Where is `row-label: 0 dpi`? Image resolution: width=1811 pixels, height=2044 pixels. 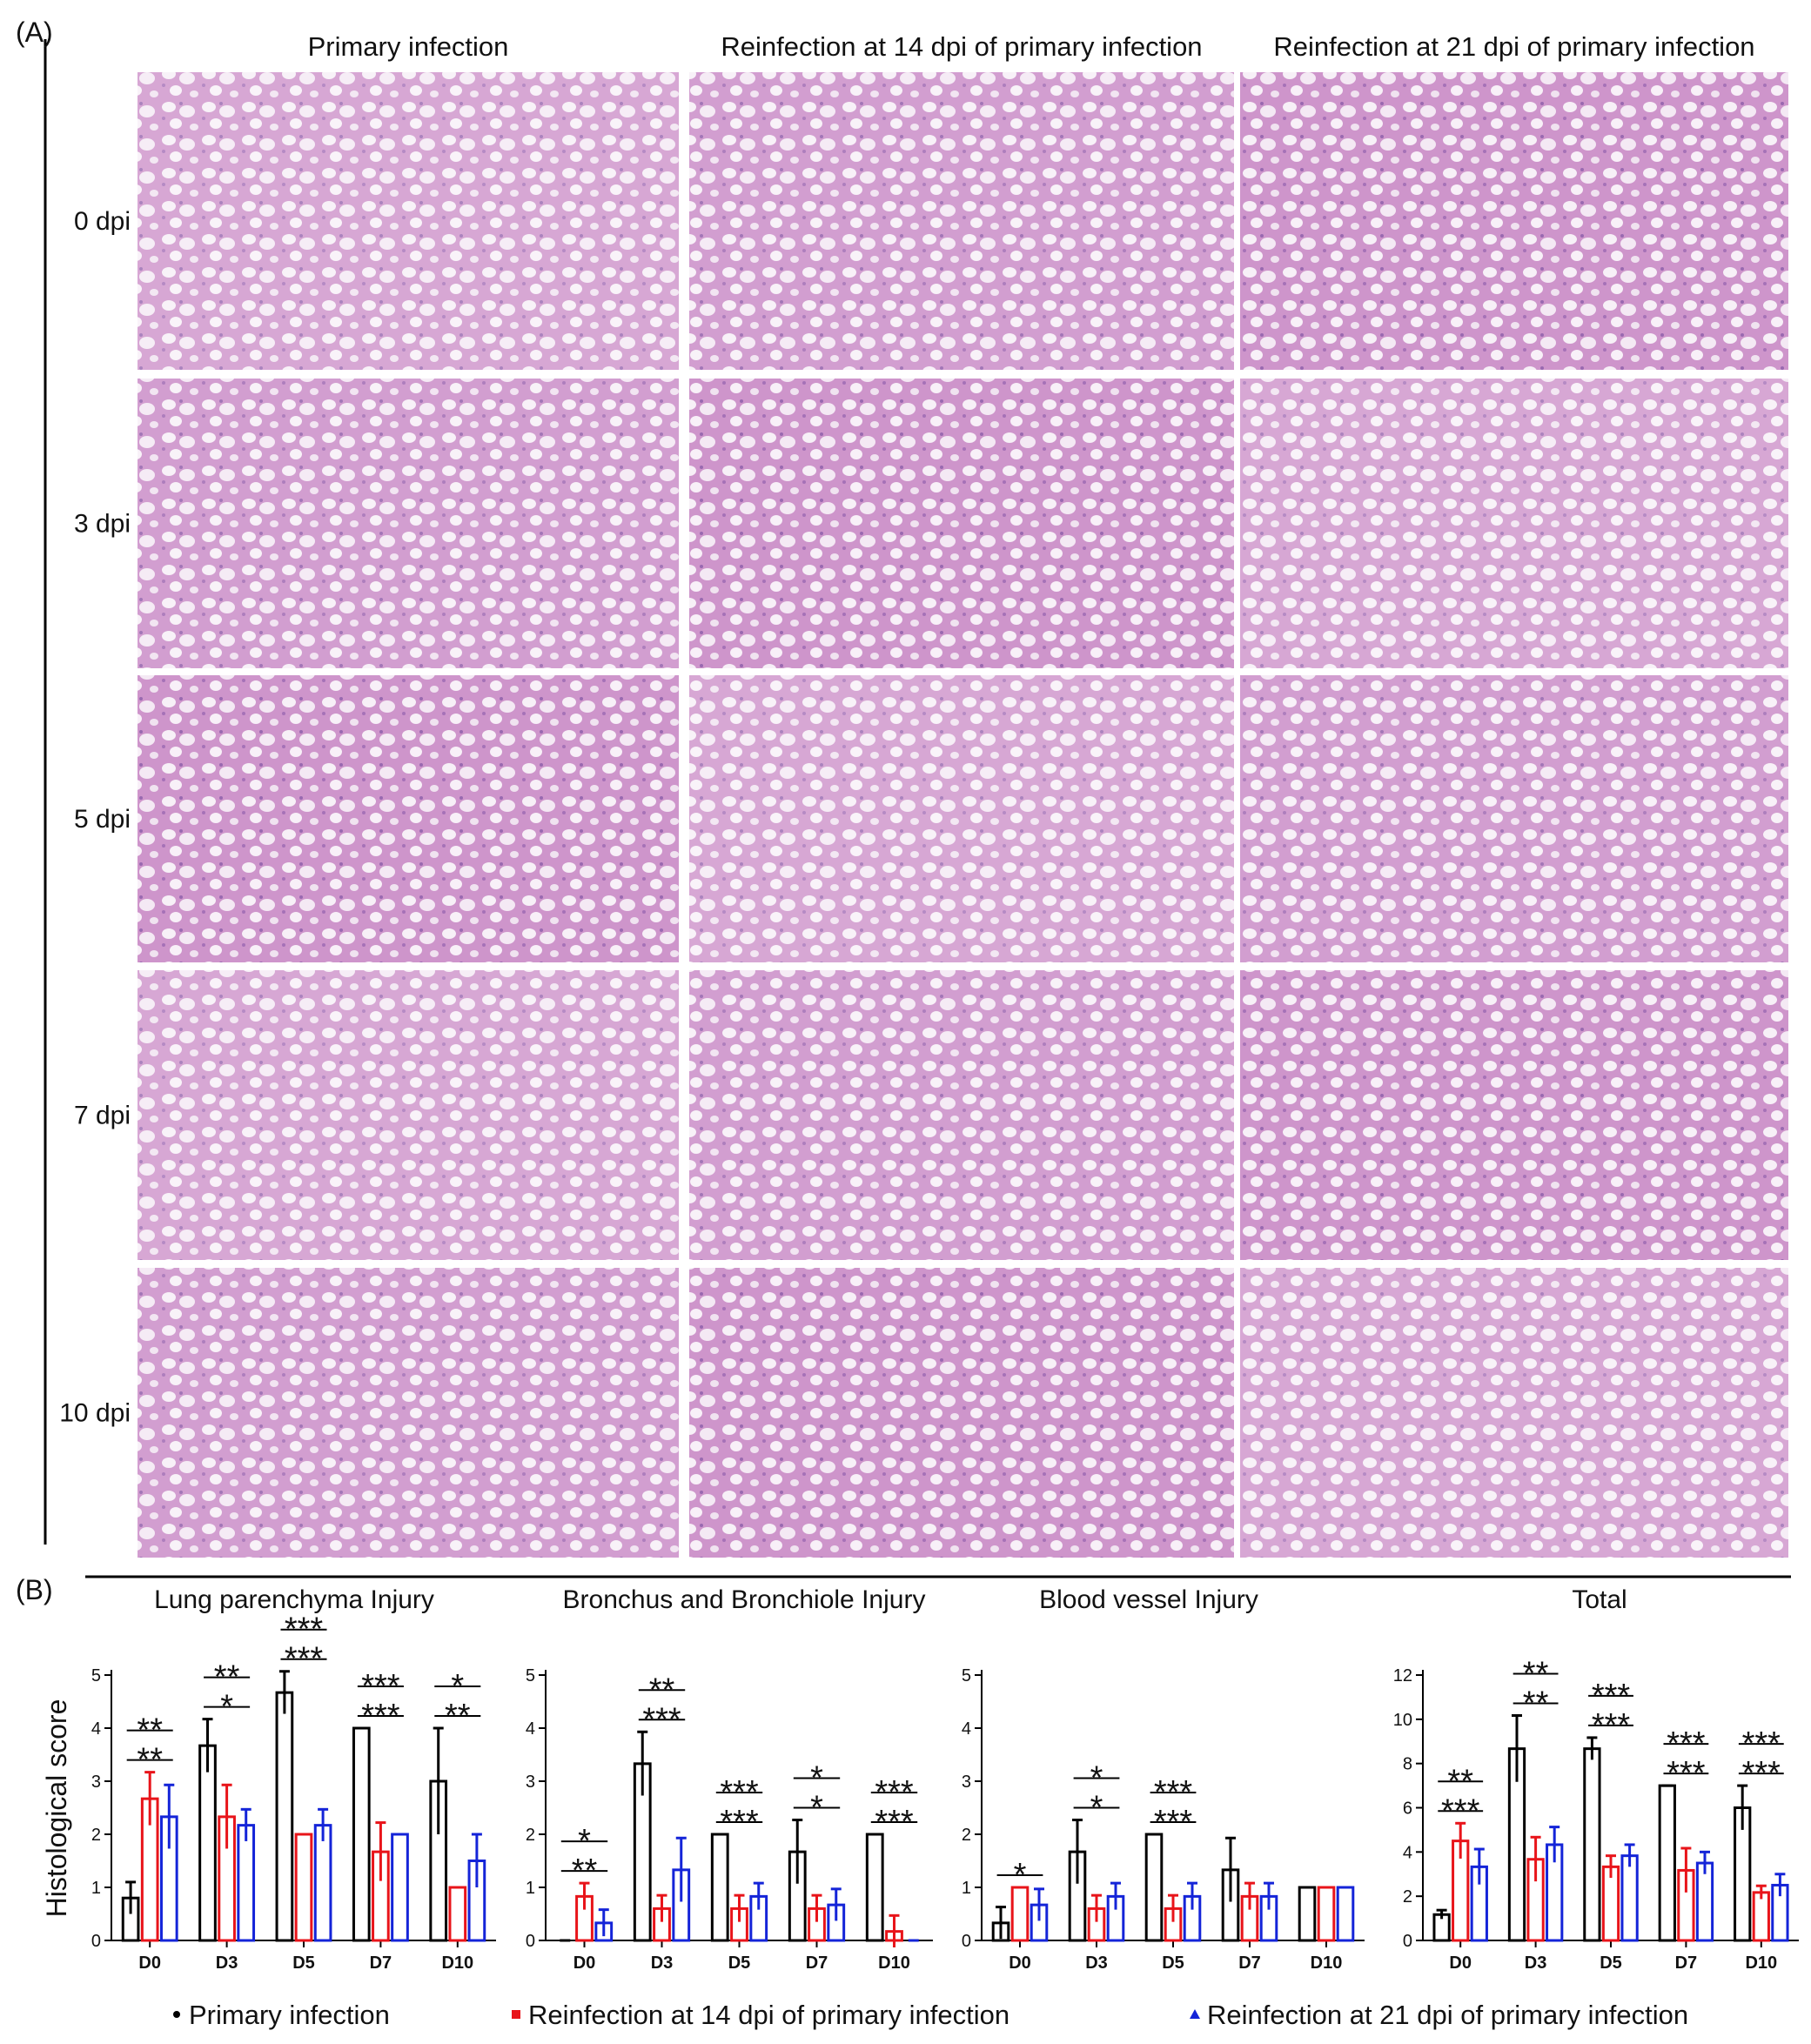 row-label: 0 dpi is located at coordinates (103, 221).